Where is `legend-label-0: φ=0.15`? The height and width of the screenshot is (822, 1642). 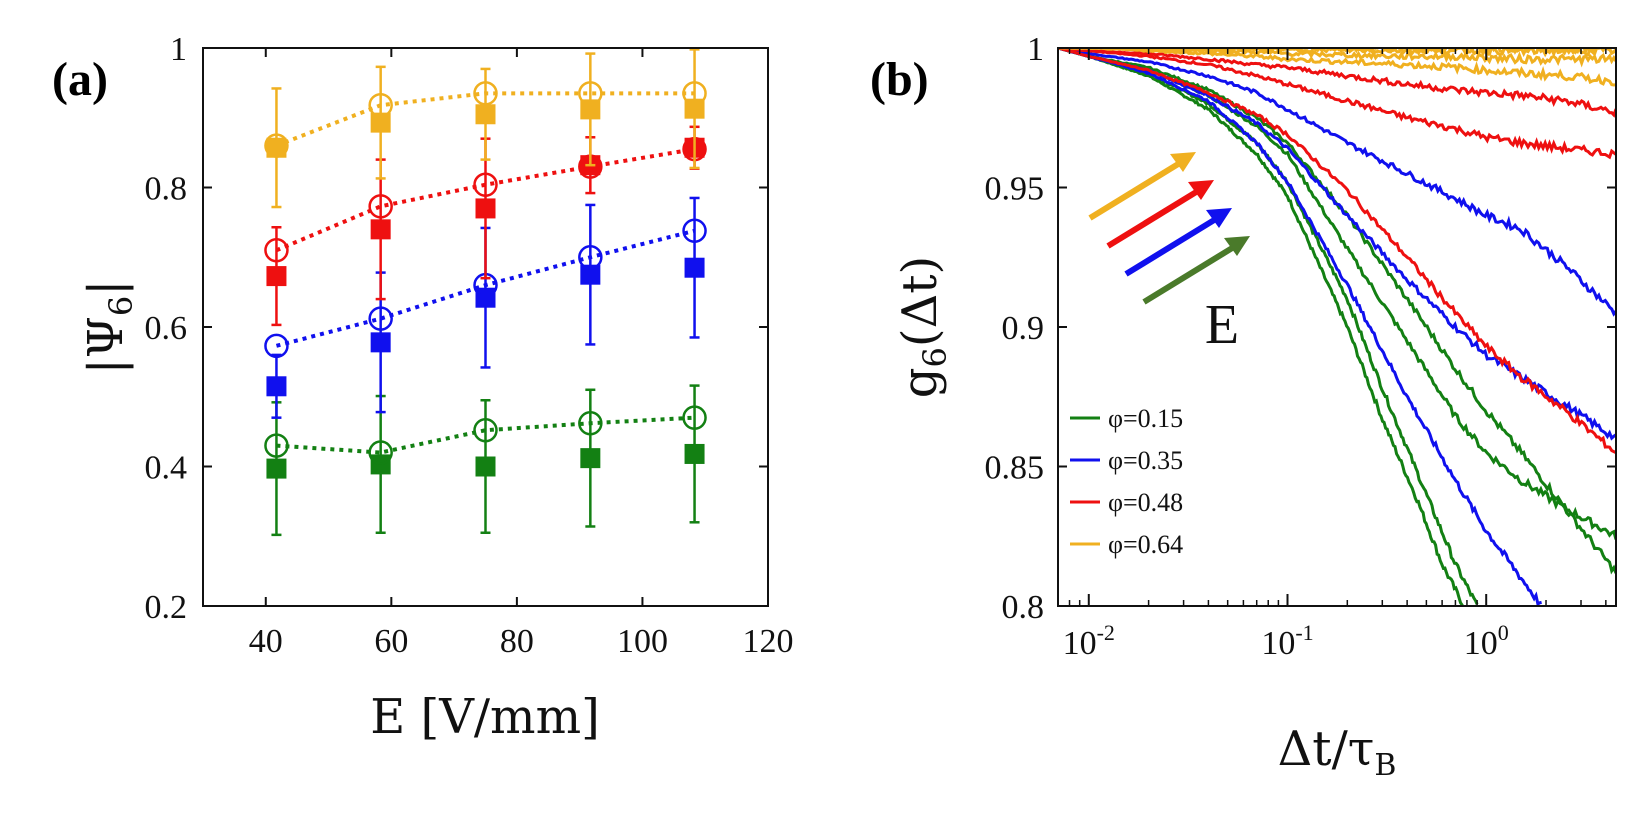 legend-label-0: φ=0.15 is located at coordinates (1145, 418).